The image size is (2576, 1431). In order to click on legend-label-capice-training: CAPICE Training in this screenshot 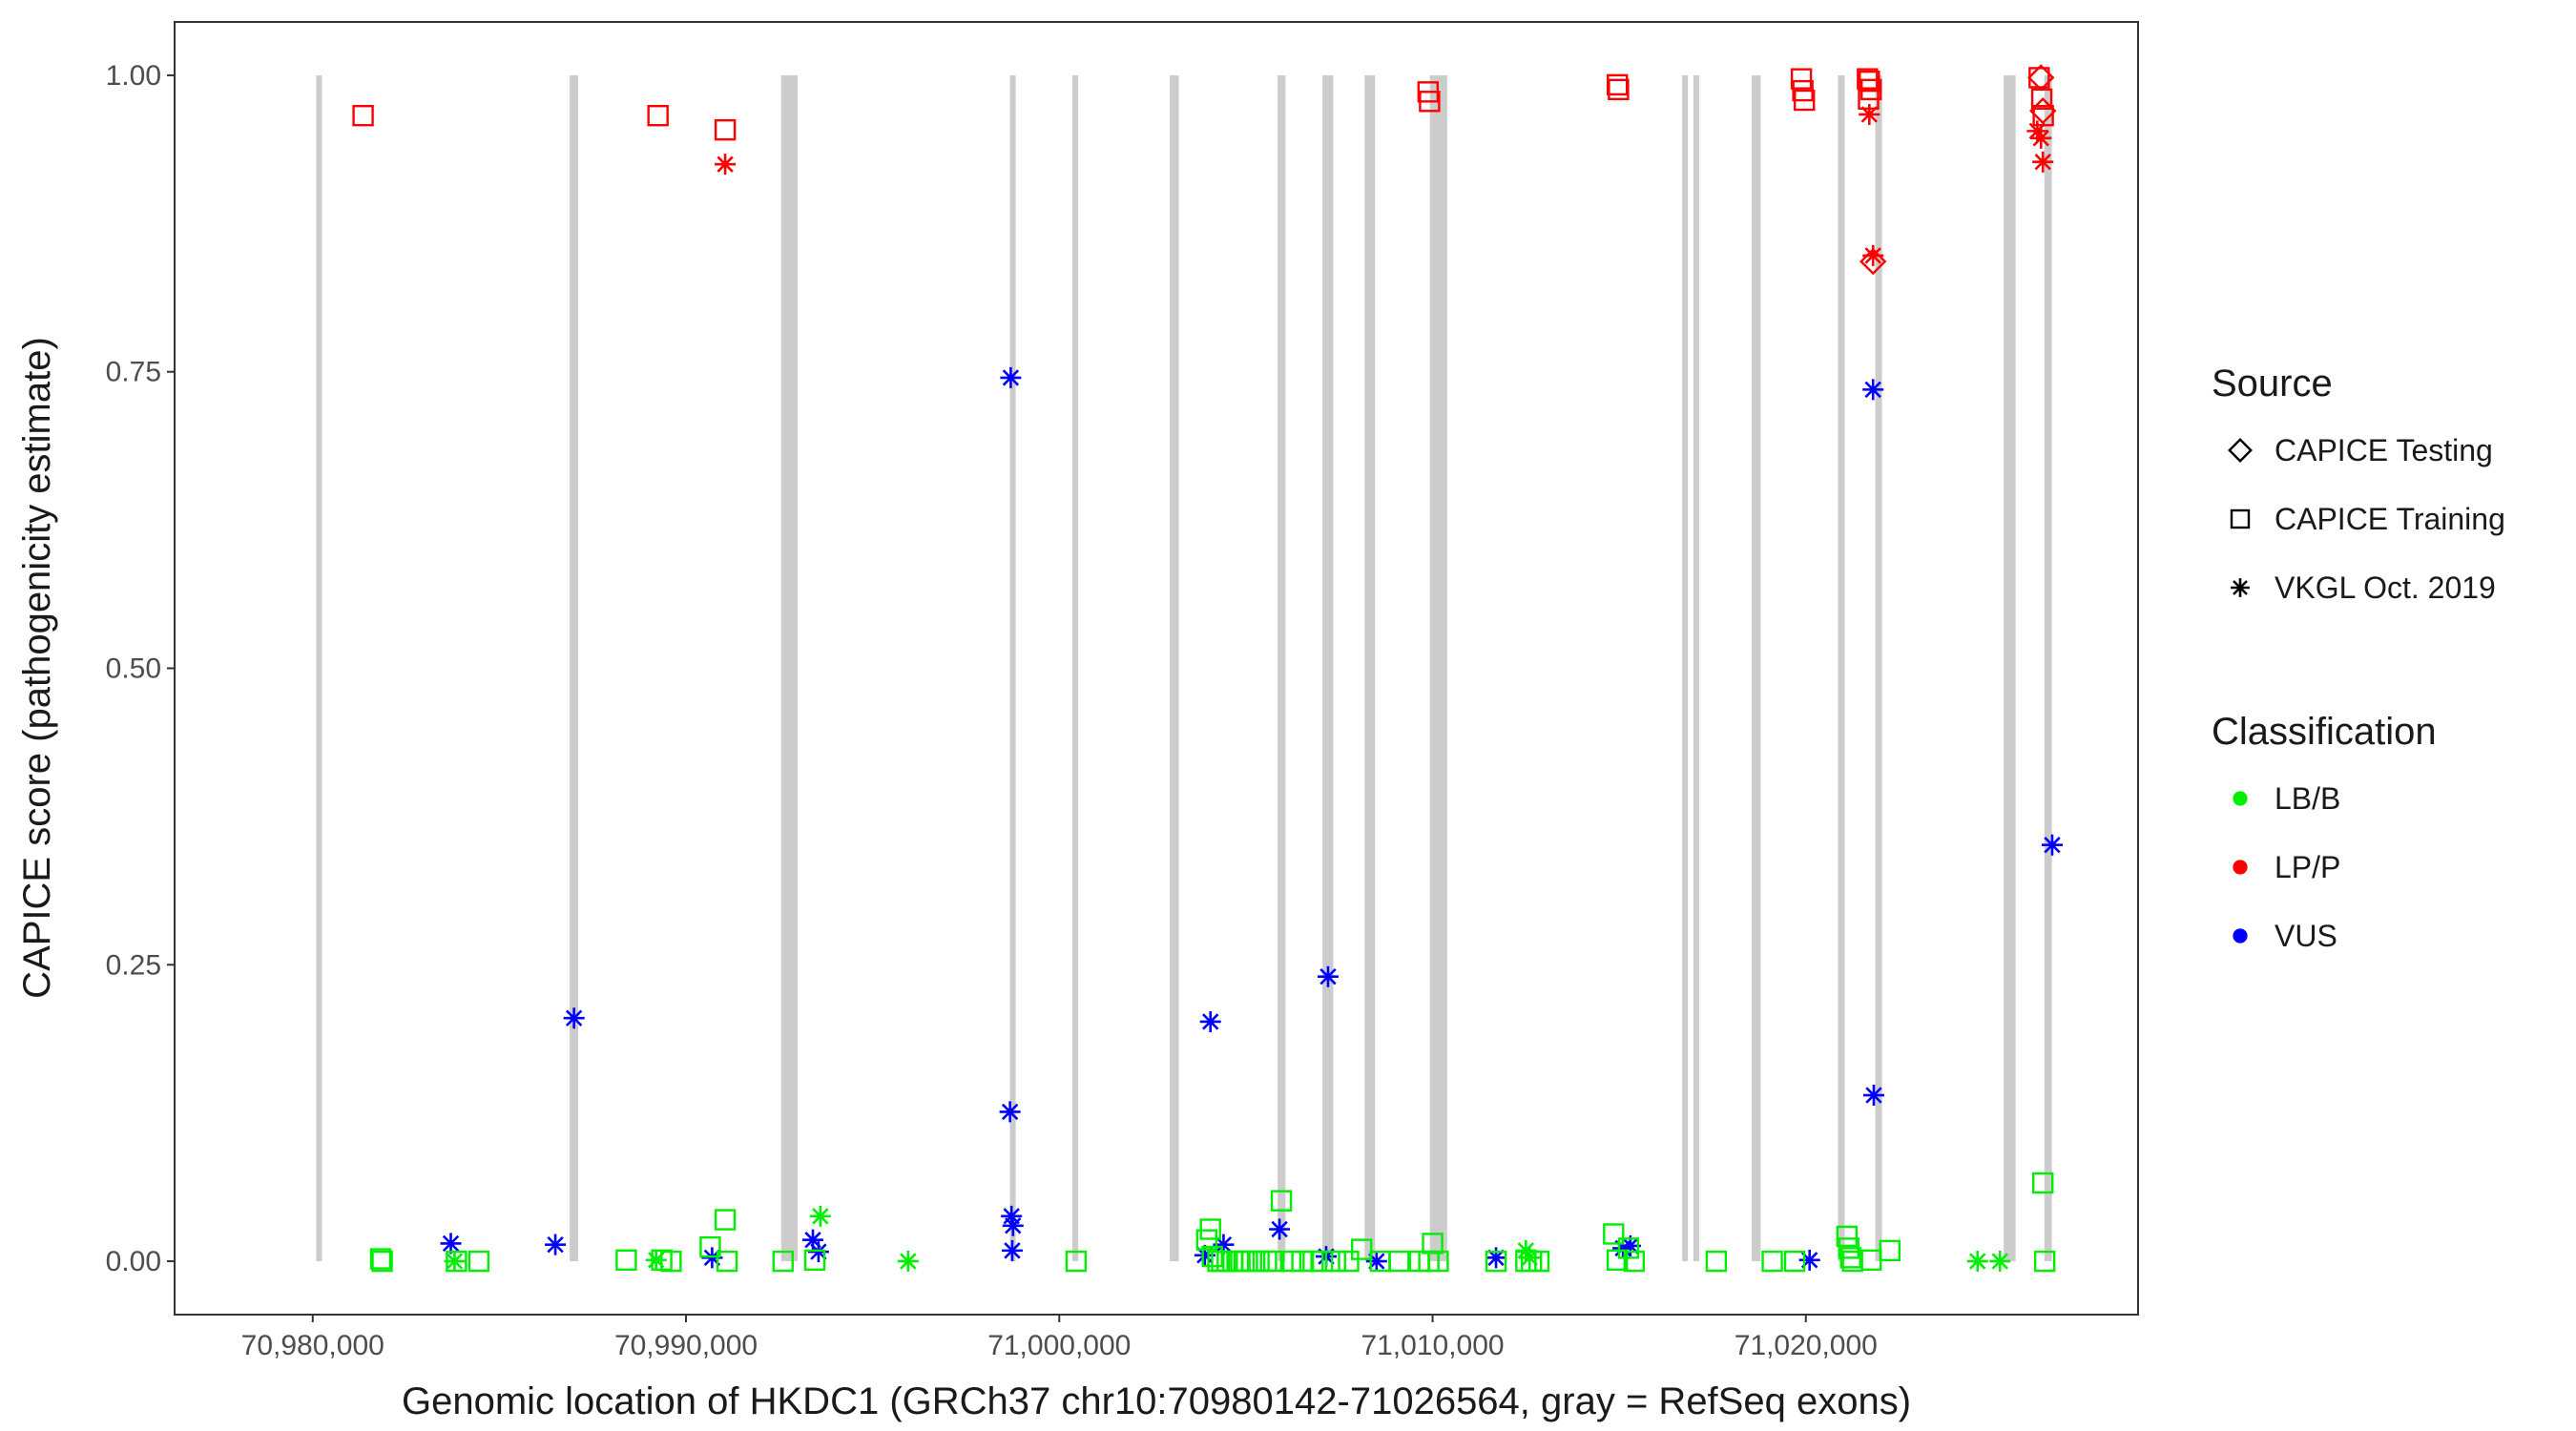, I will do `click(2390, 519)`.